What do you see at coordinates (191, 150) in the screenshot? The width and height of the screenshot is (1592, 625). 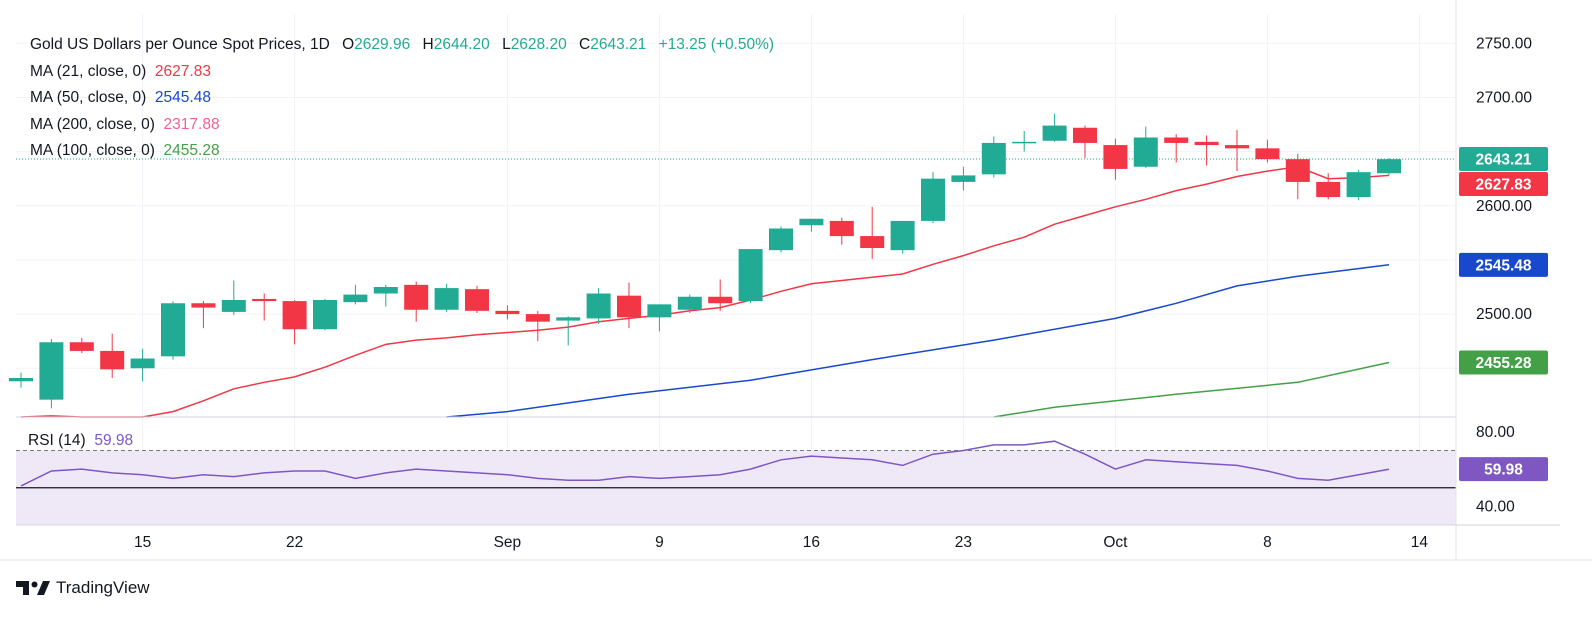 I see `ma100-value: 2455.28` at bounding box center [191, 150].